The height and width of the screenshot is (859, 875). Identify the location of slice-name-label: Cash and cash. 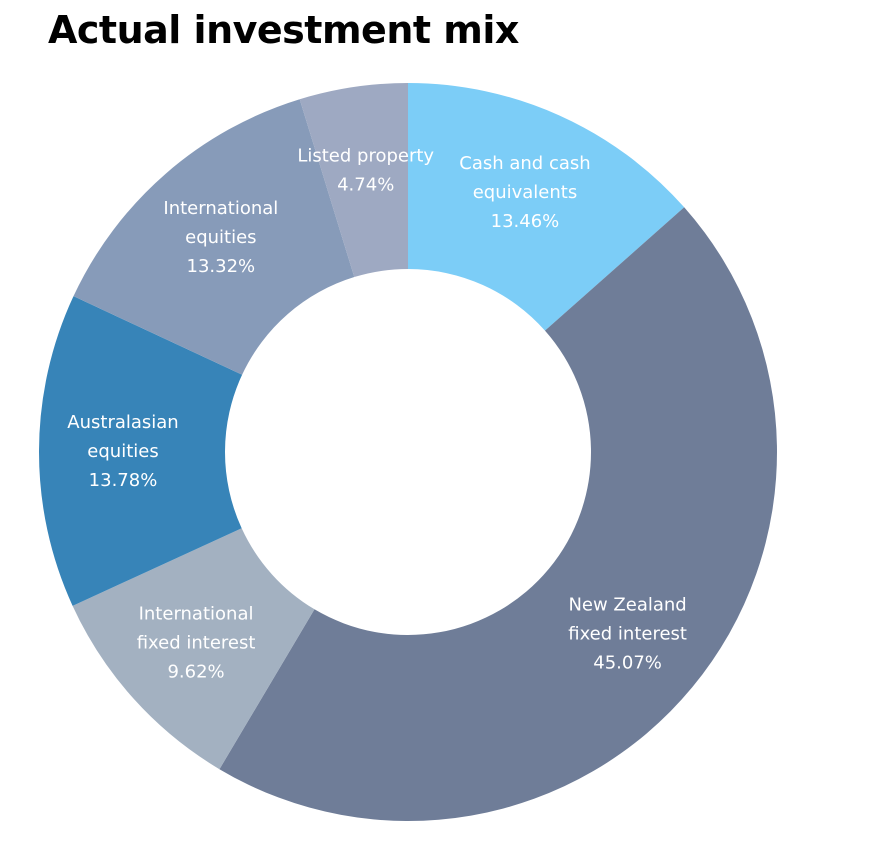
(524, 163).